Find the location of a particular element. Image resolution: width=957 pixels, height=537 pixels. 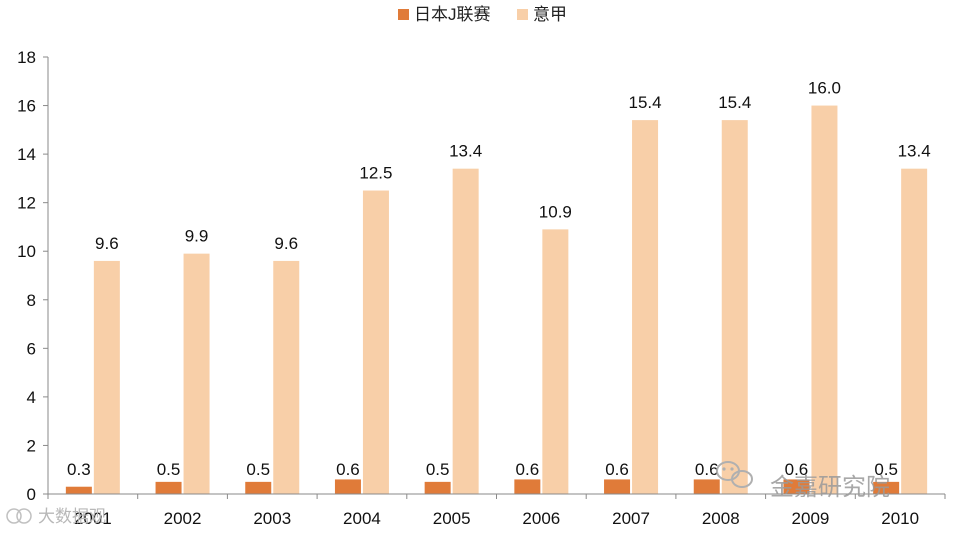

data-label-series-2-2007: 15.4 is located at coordinates (645, 102).